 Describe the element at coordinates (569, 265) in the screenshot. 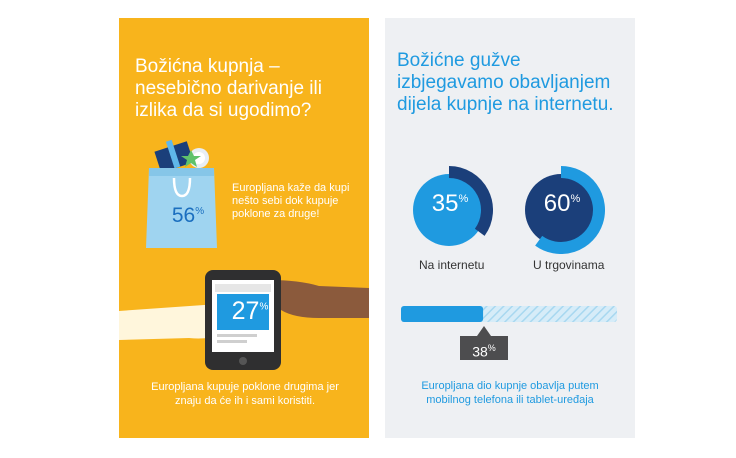

I see `donut-stores-label: U trgovinama` at that location.